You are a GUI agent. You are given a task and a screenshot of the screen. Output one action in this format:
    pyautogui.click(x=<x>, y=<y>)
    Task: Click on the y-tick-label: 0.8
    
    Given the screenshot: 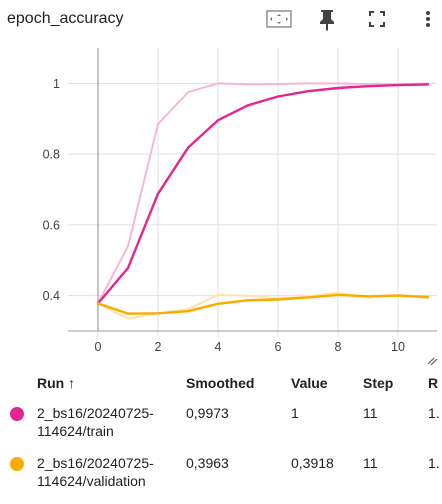 What is the action you would take?
    pyautogui.click(x=51, y=155)
    